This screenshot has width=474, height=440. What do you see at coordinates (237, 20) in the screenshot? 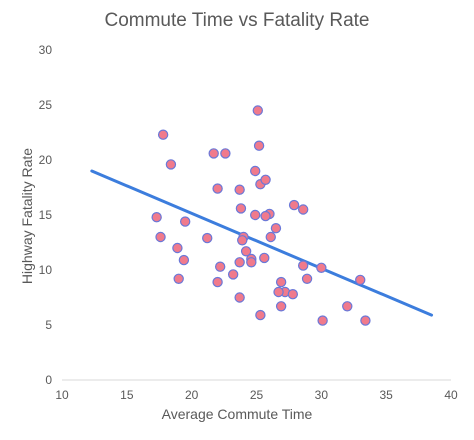
I see `chart-title: Commute Time vs Fatality Rate` at bounding box center [237, 20].